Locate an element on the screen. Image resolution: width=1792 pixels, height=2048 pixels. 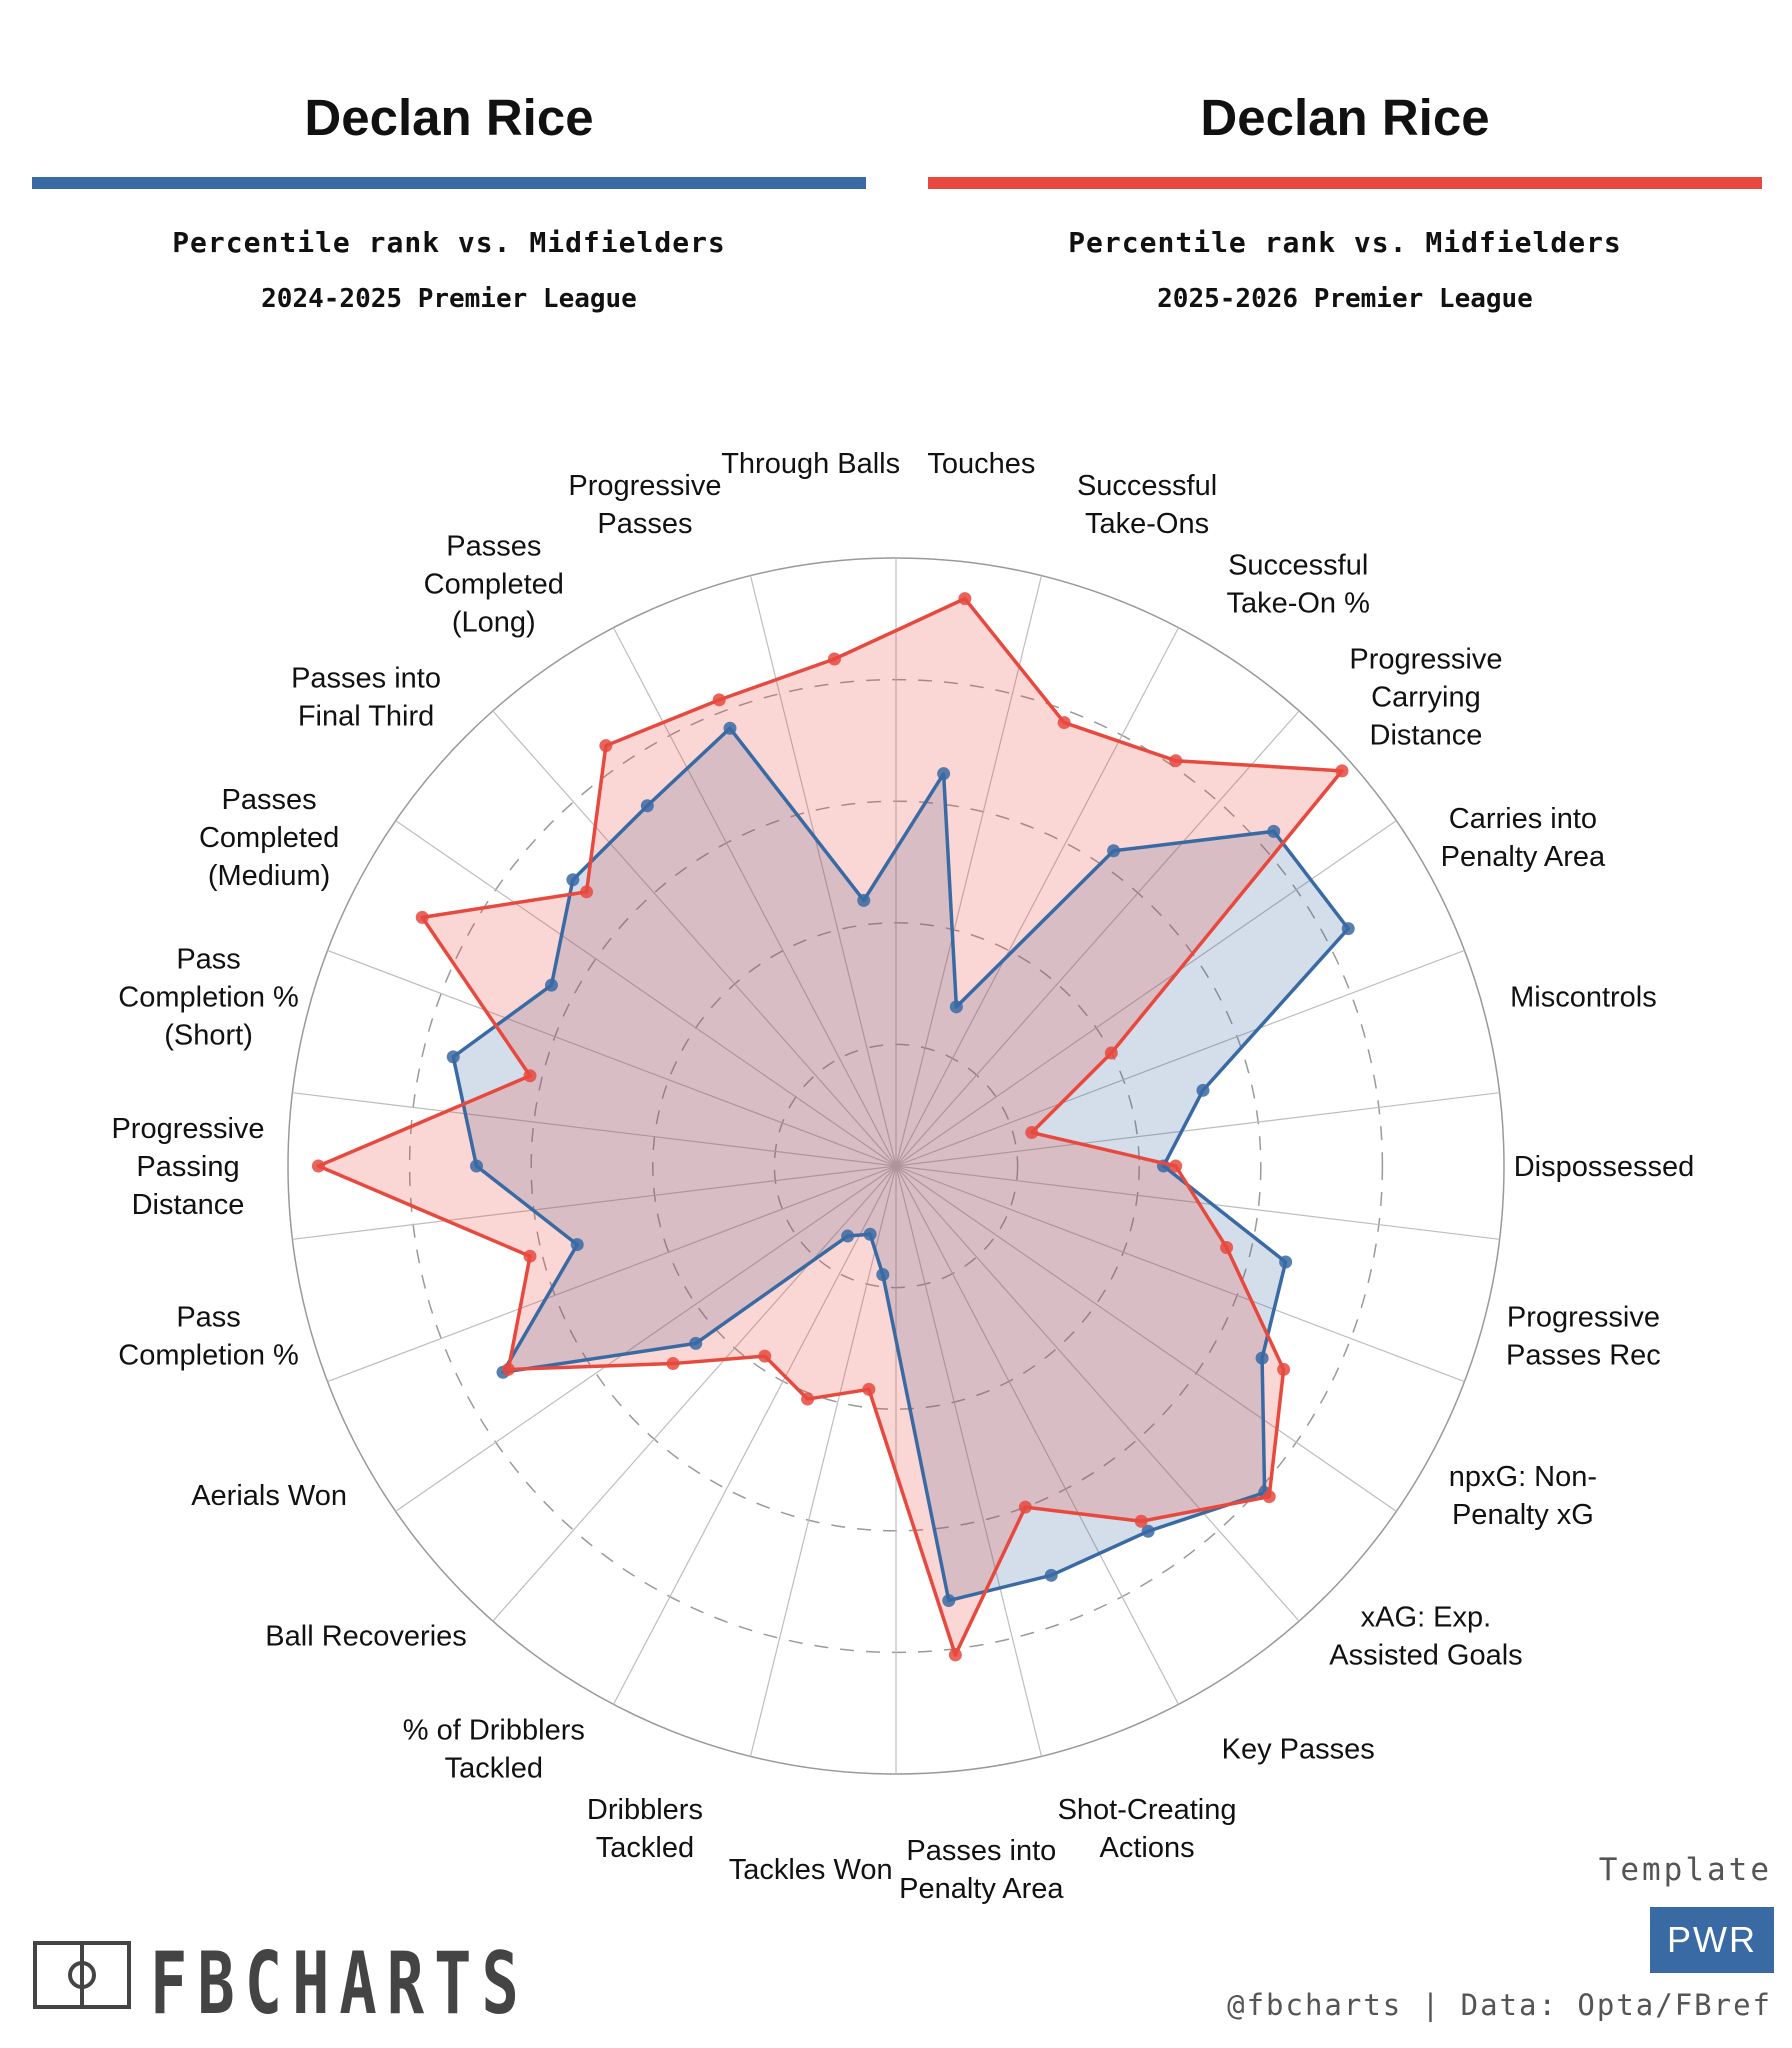
axis-label: Through Balls is located at coordinates (810, 464).